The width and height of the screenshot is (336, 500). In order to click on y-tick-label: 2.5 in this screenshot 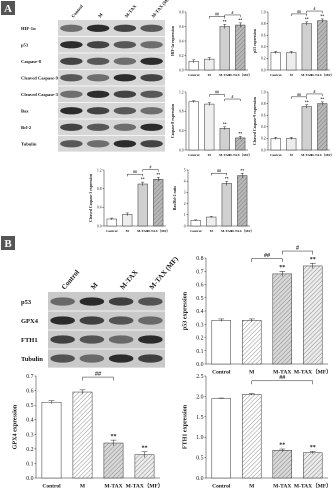, I will do `click(199, 377)`.